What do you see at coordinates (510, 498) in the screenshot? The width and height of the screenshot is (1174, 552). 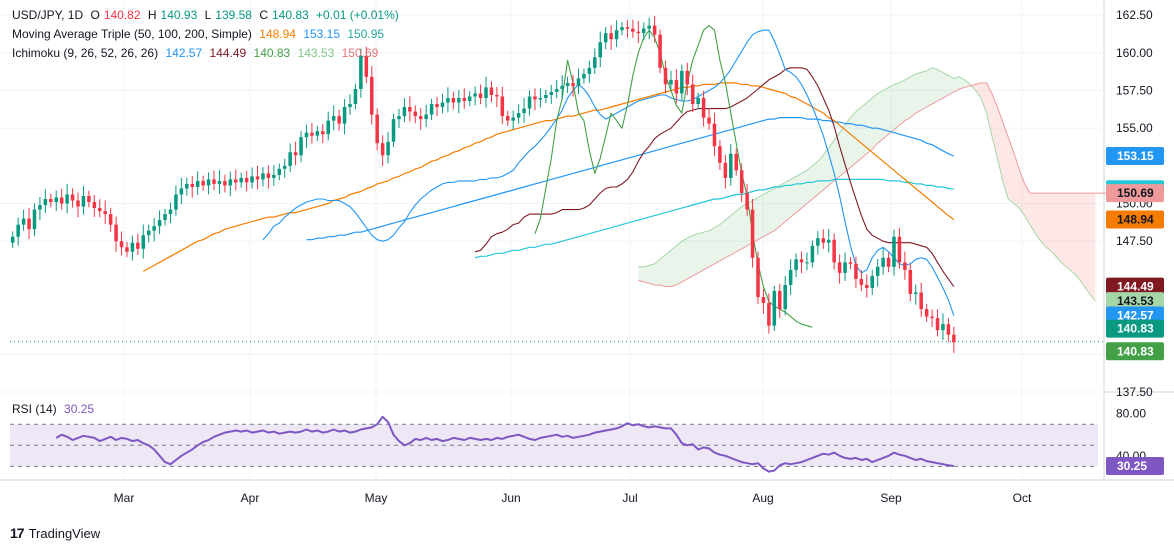 I see `x-tick-label: Jun` at bounding box center [510, 498].